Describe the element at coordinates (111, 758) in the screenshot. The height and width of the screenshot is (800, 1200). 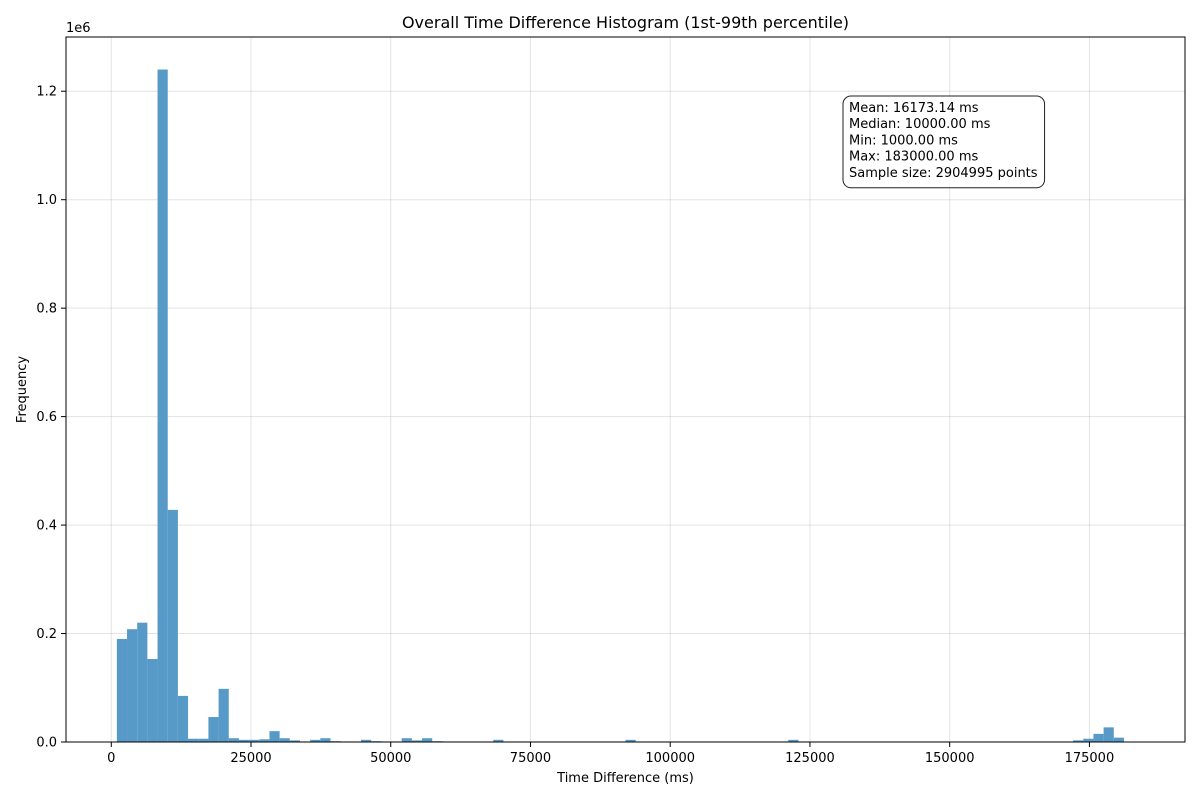
I see `x-tick-label: 0` at that location.